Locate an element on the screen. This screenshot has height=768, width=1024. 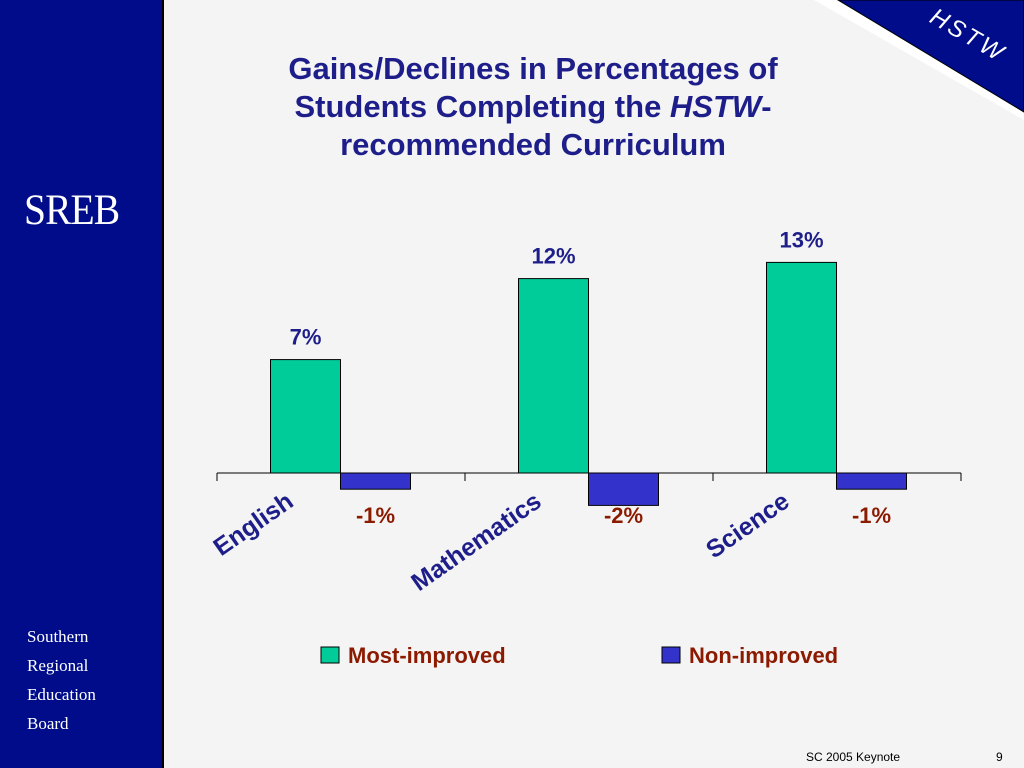
title-line-2-start: Students Completing the is located at coordinates (482, 106).